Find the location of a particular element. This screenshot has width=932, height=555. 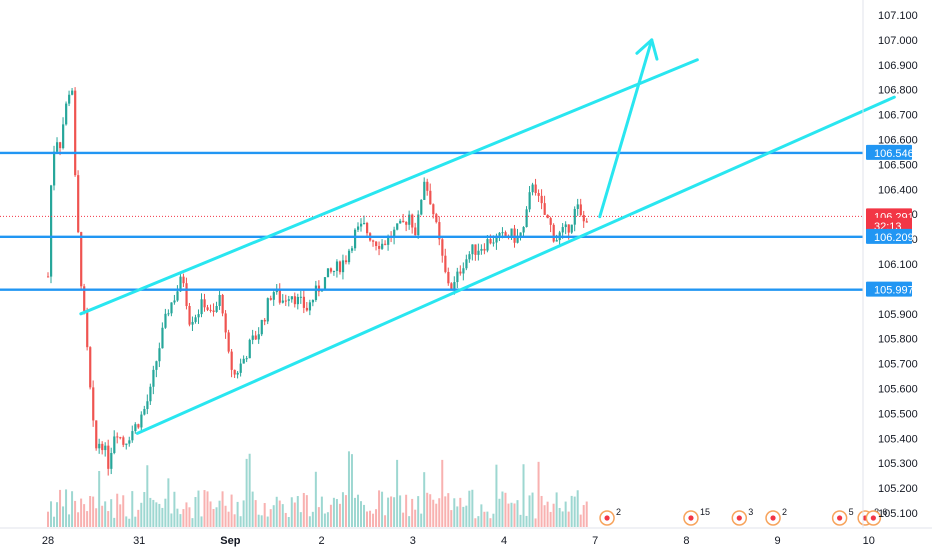

price-tick-label: 105.600 is located at coordinates (898, 390).